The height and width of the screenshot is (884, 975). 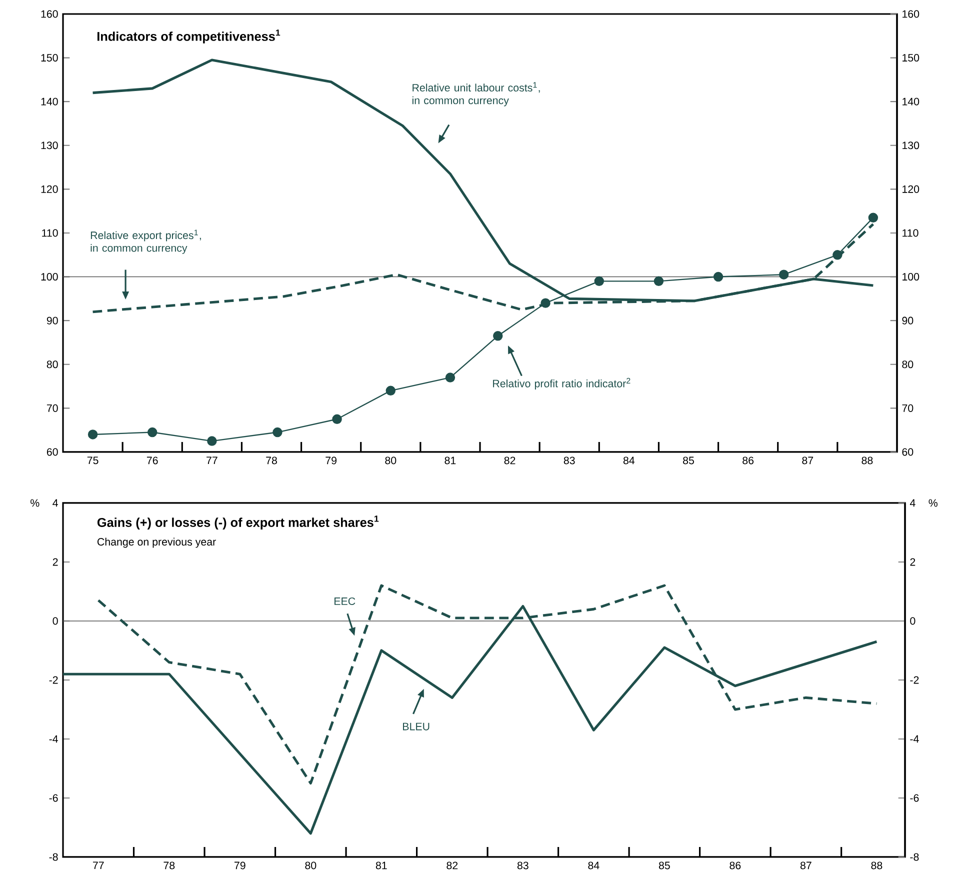 I want to click on y-tick-label: 120, so click(x=911, y=189).